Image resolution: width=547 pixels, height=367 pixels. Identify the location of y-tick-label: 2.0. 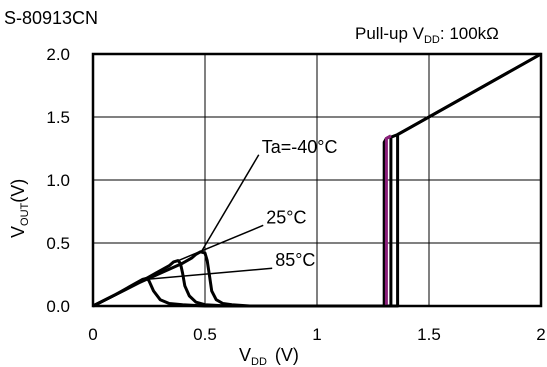
(58, 54).